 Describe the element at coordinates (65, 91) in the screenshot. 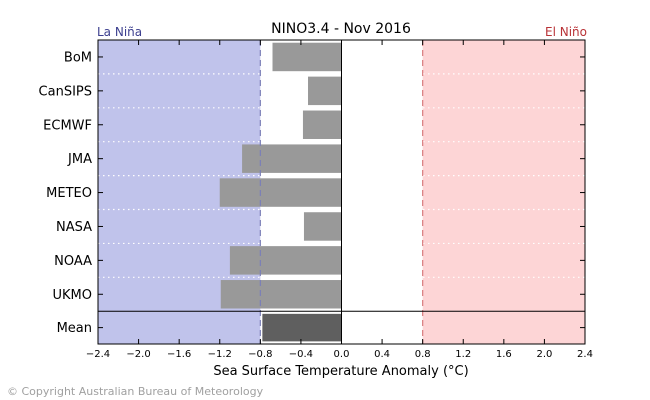

I see `y-tick-label: CanSIPS` at that location.